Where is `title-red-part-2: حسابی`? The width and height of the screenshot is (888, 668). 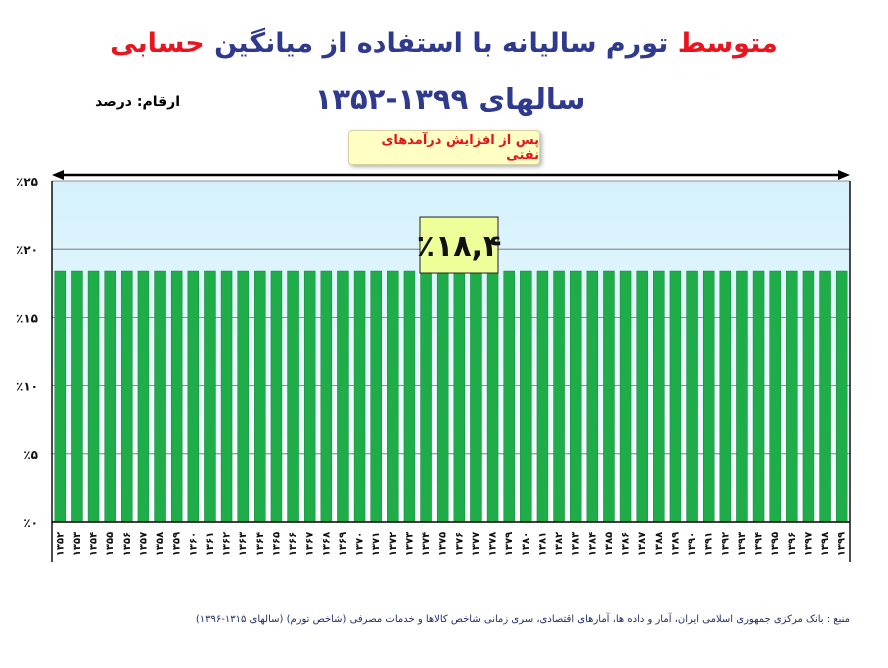
title-red-part-2: حسابی is located at coordinates (157, 43).